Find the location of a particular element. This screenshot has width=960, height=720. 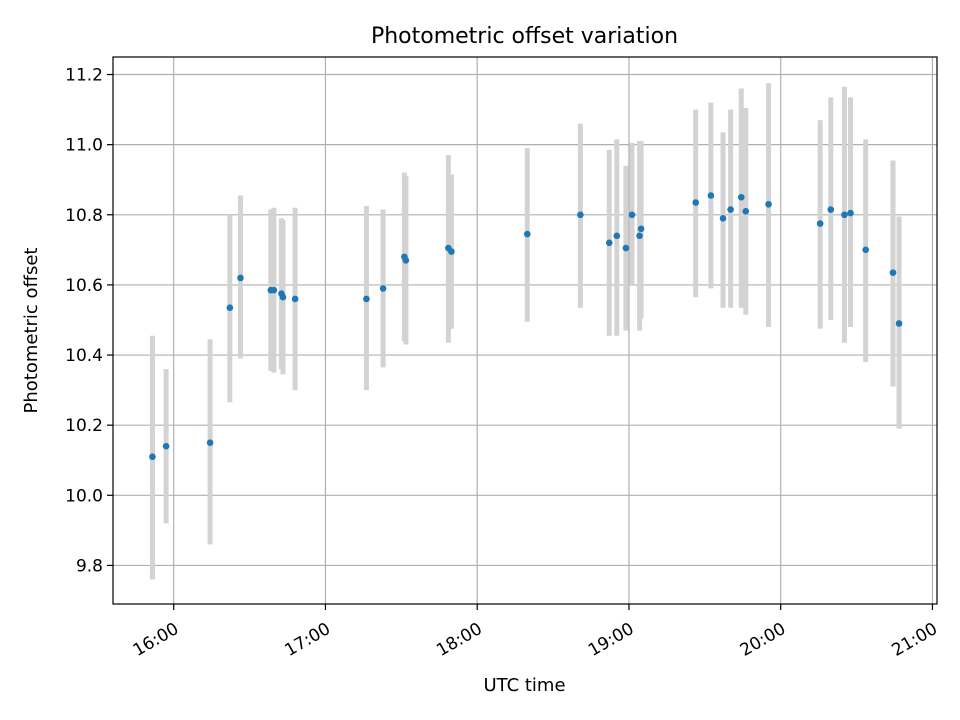

y-tick-label: 11.2 is located at coordinates (84, 76).